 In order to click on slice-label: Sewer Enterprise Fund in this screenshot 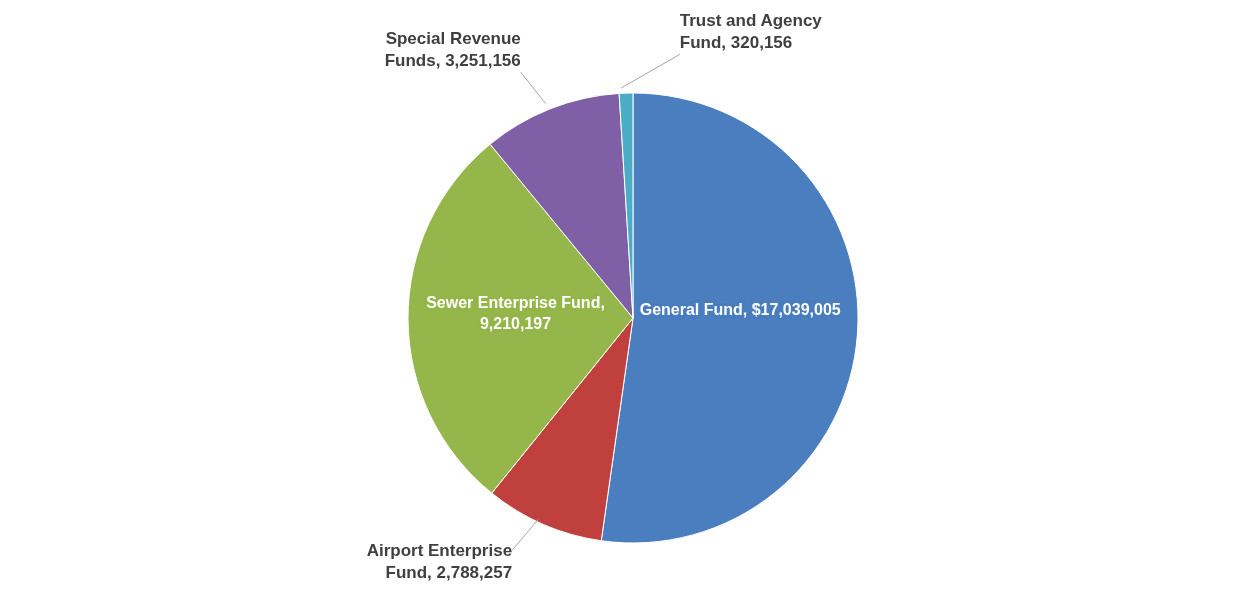, I will do `click(513, 302)`.